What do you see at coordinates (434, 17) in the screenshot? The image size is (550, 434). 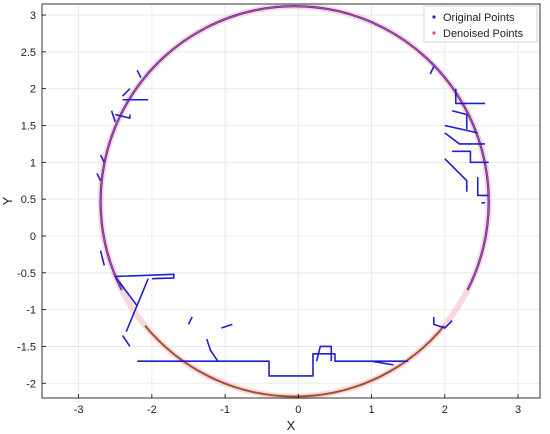 I see `legend-marker-original` at bounding box center [434, 17].